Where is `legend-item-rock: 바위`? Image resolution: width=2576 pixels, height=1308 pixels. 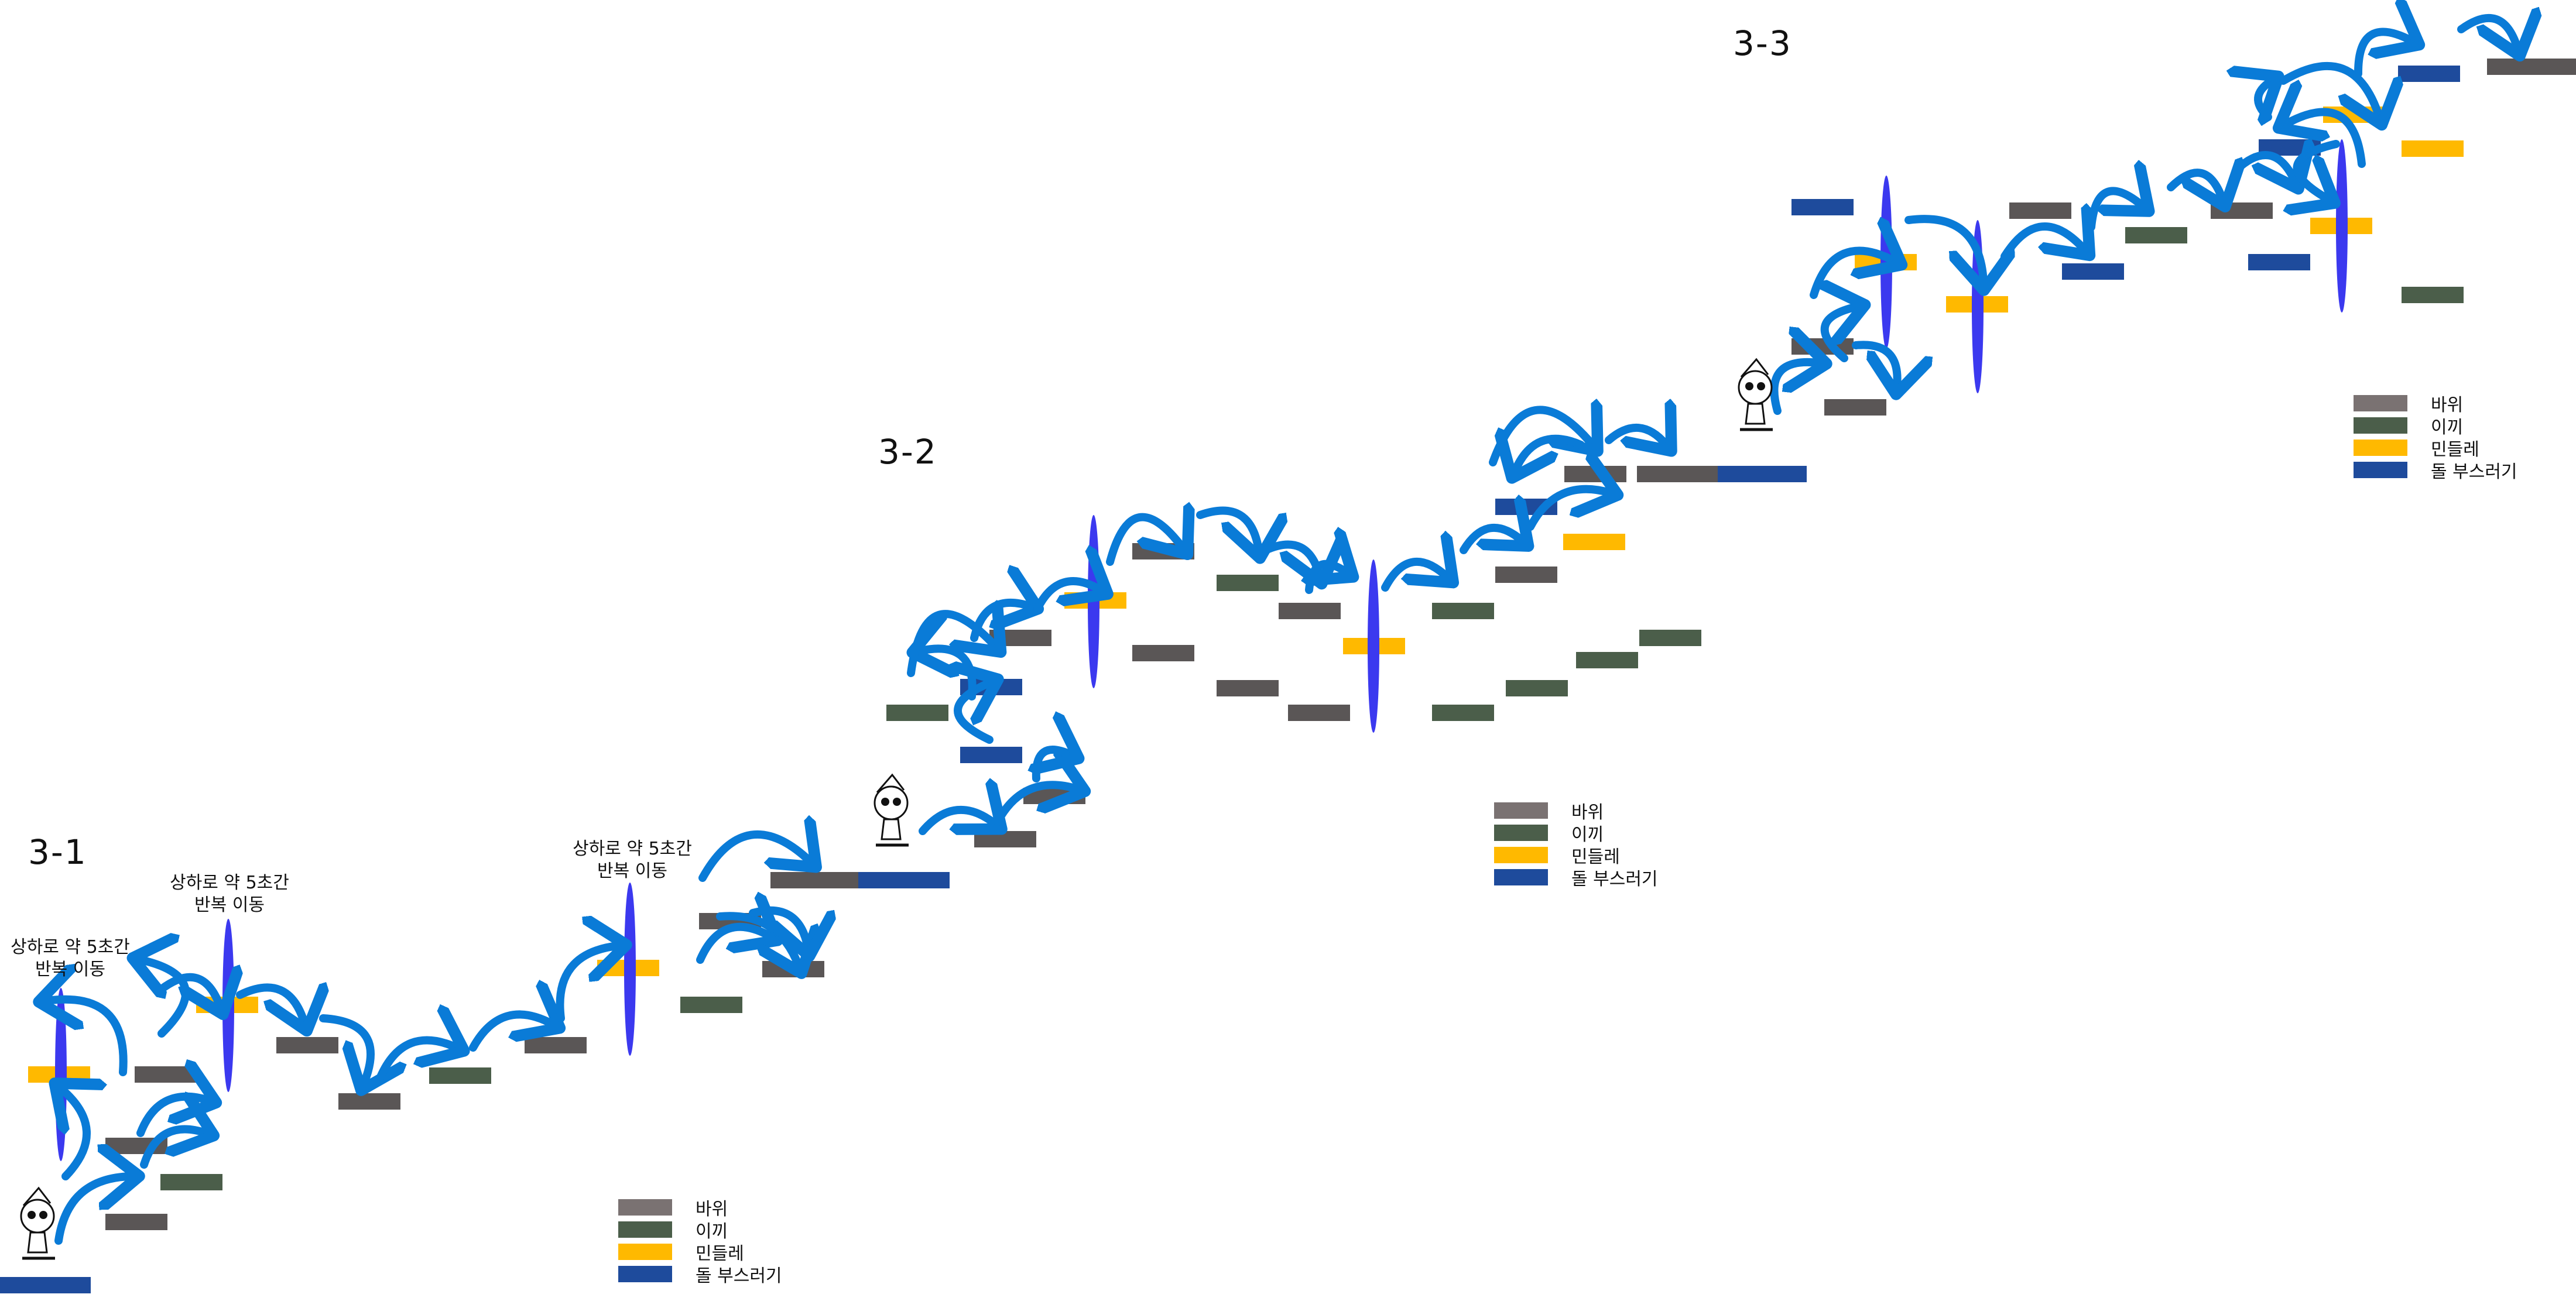 legend-item-rock: 바위 is located at coordinates (2453, 404).